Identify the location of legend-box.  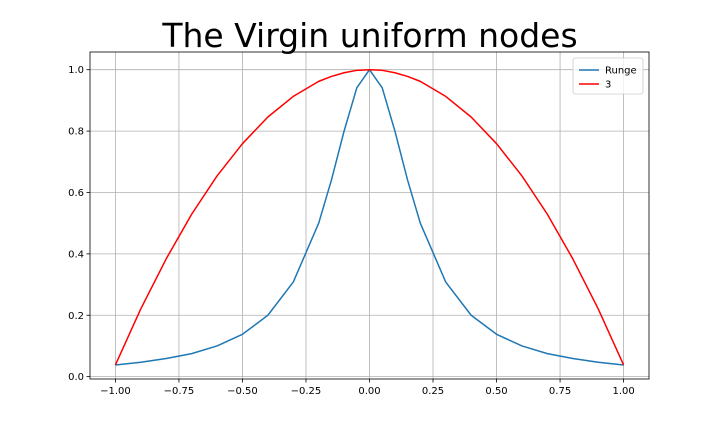
(608, 76).